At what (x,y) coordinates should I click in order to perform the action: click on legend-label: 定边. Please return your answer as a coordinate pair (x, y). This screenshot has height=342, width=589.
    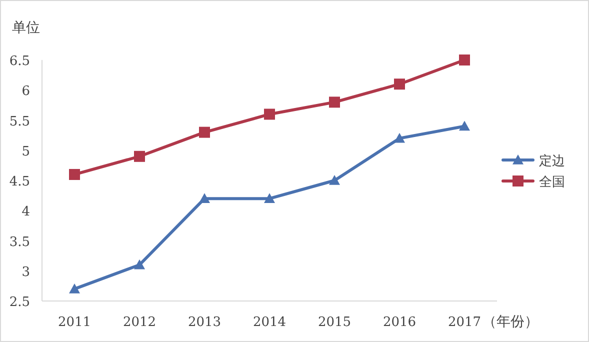
    Looking at the image, I should click on (552, 161).